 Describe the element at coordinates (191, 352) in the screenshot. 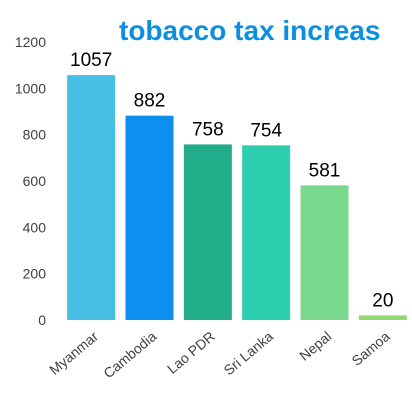

I see `category-label: Lao PDR` at that location.